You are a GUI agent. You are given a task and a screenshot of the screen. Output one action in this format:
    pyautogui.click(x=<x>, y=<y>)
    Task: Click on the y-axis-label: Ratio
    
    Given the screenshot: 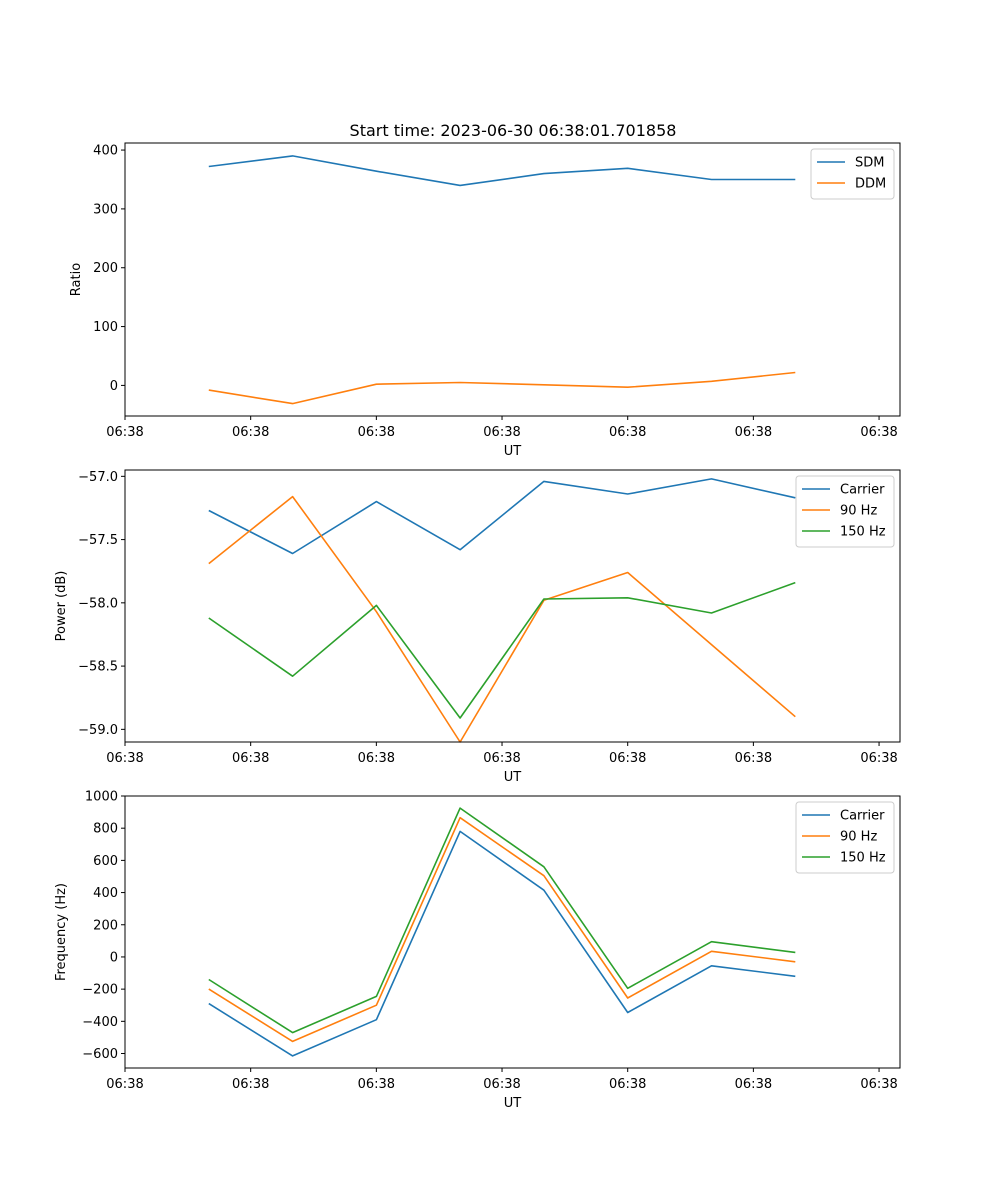 What is the action you would take?
    pyautogui.click(x=76, y=279)
    